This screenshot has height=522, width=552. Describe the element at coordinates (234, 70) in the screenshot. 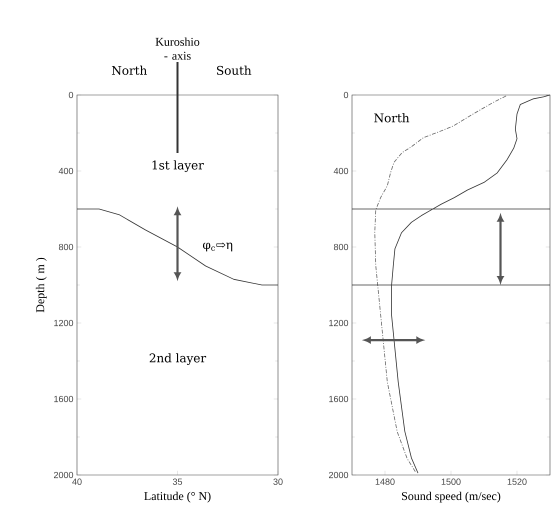

I see `text: South` at that location.